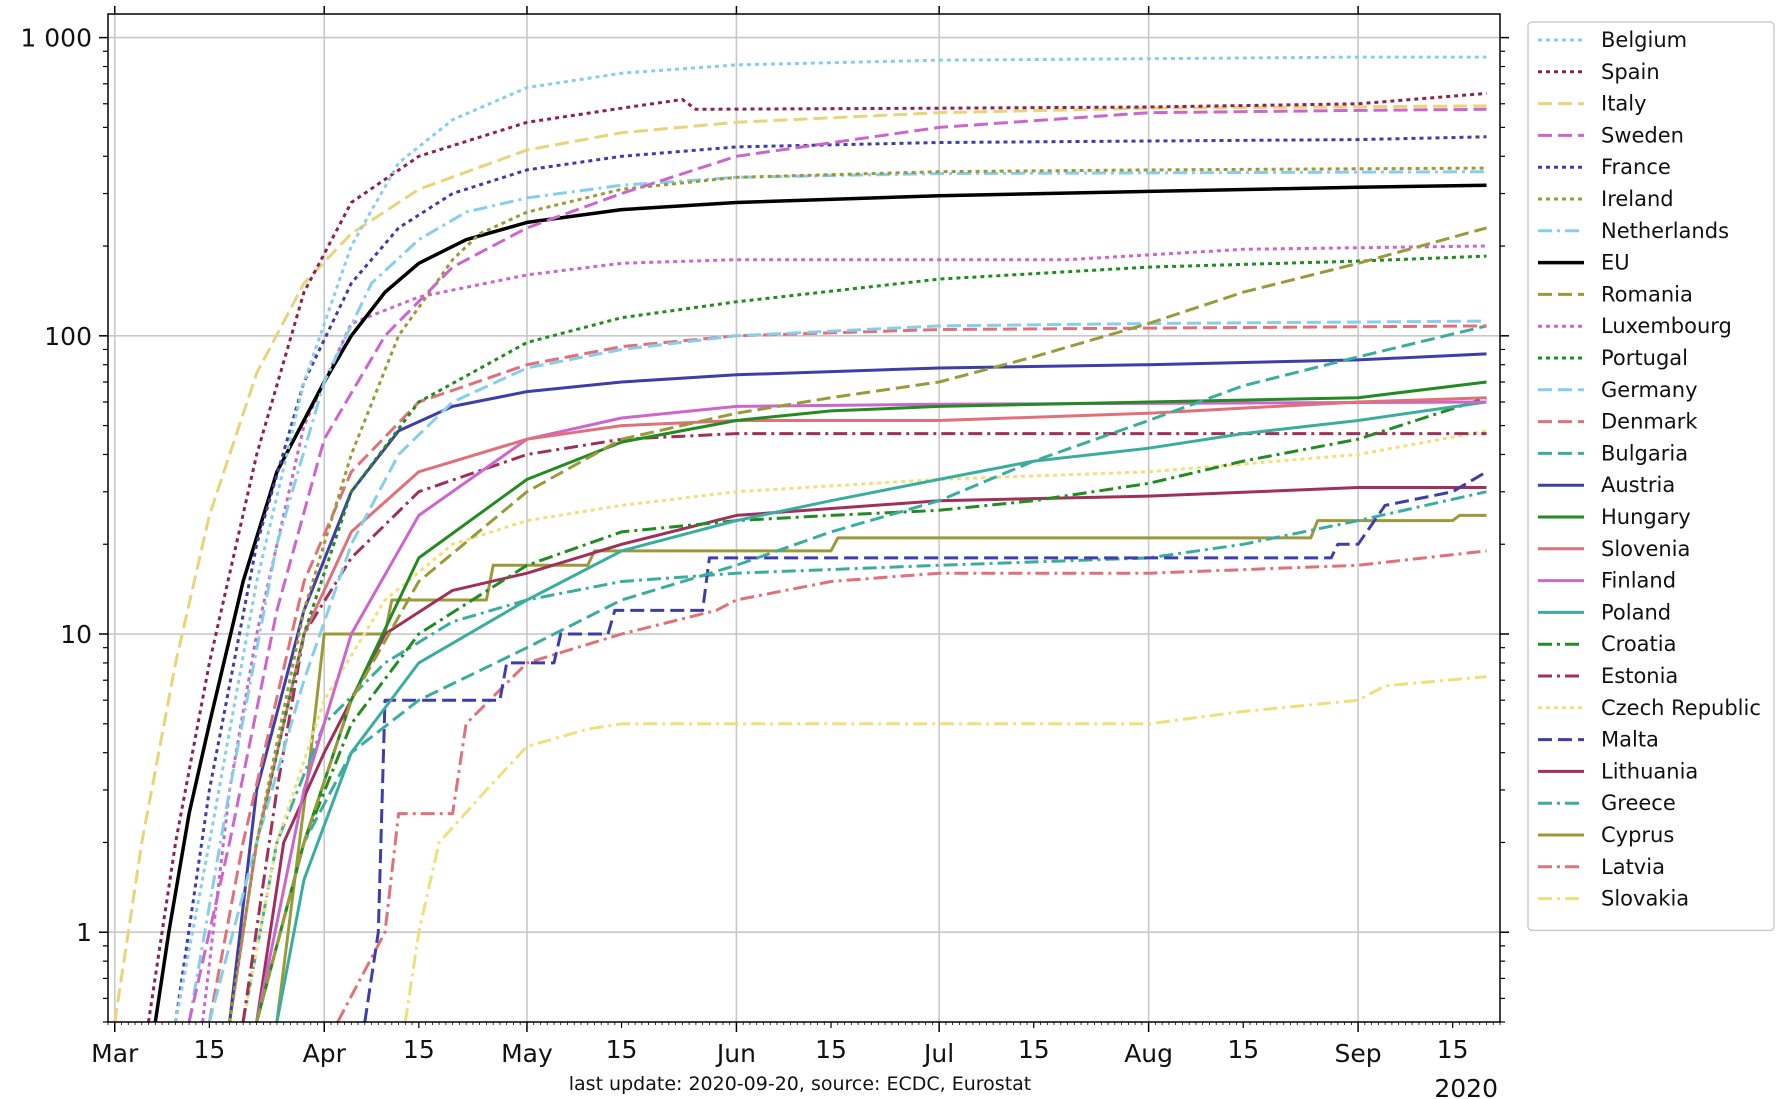 The width and height of the screenshot is (1779, 1099). I want to click on legend-label-latvia: Latvia, so click(1633, 867).